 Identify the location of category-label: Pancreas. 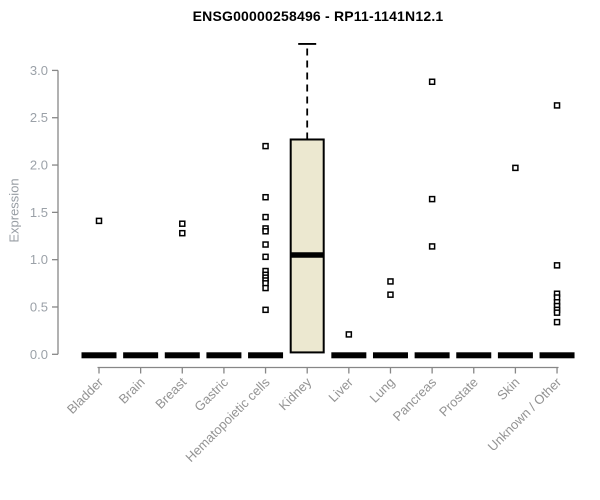
(415, 399).